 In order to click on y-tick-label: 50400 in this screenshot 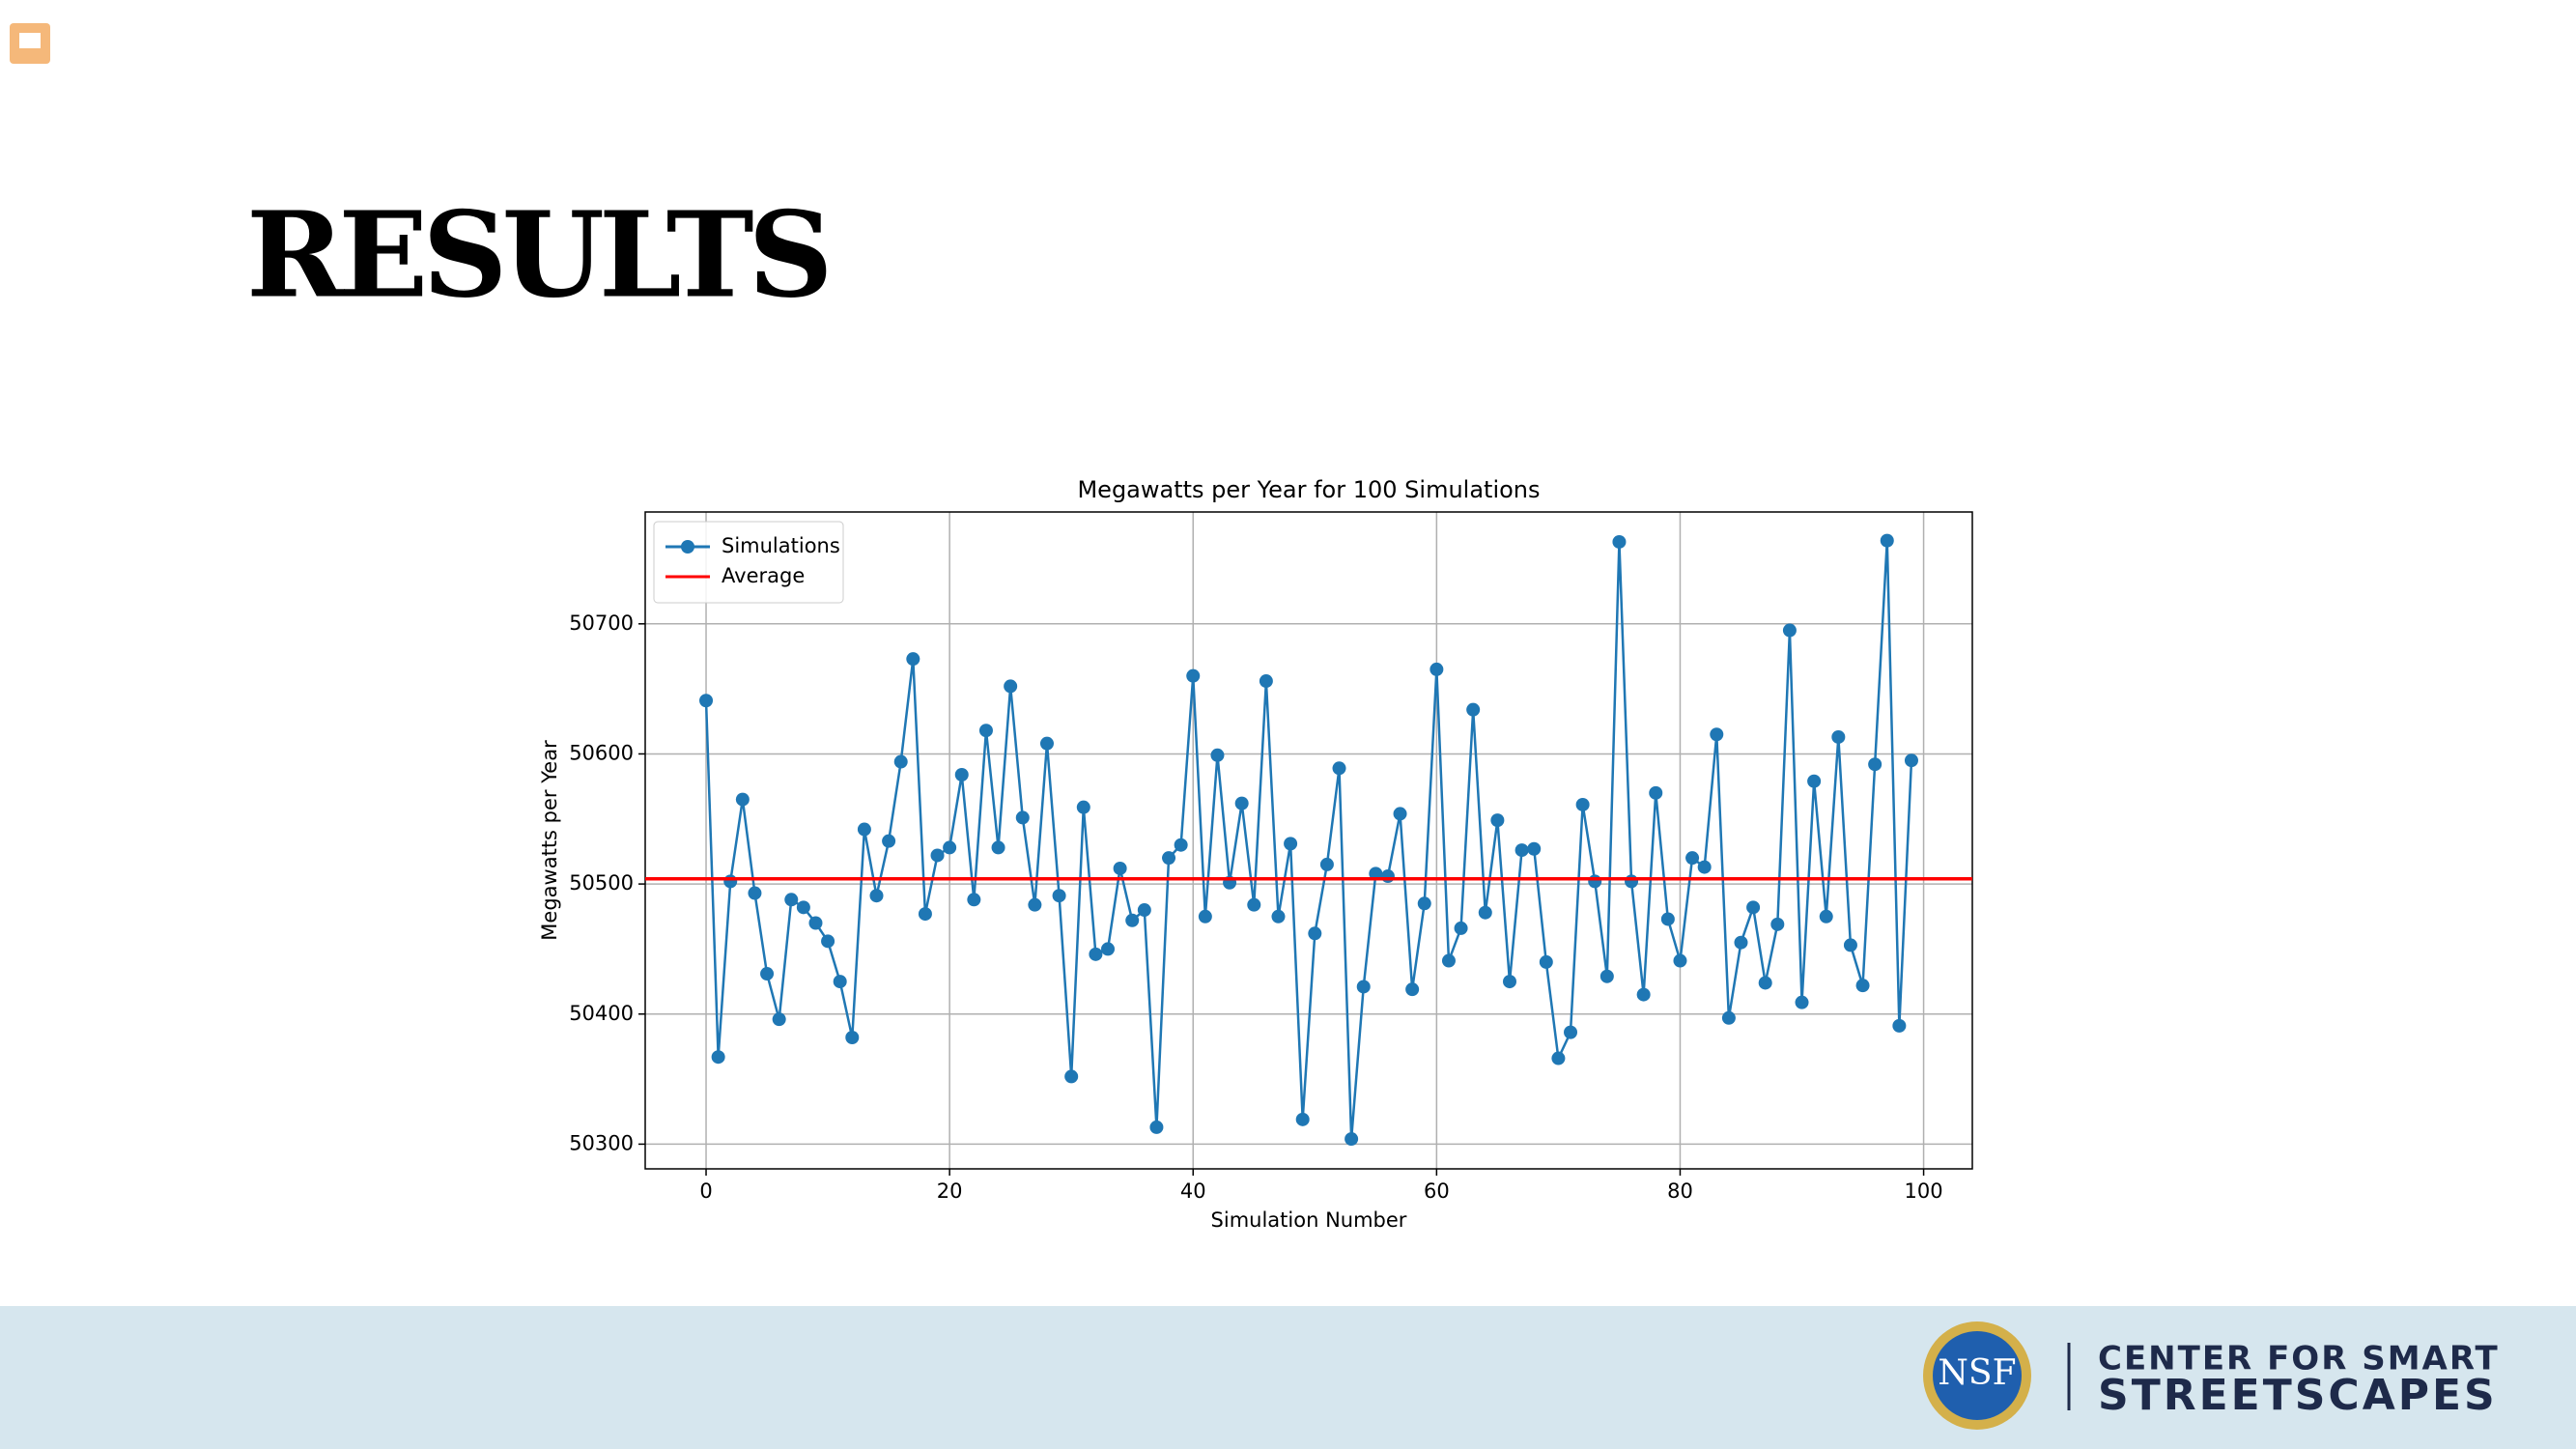, I will do `click(601, 1013)`.